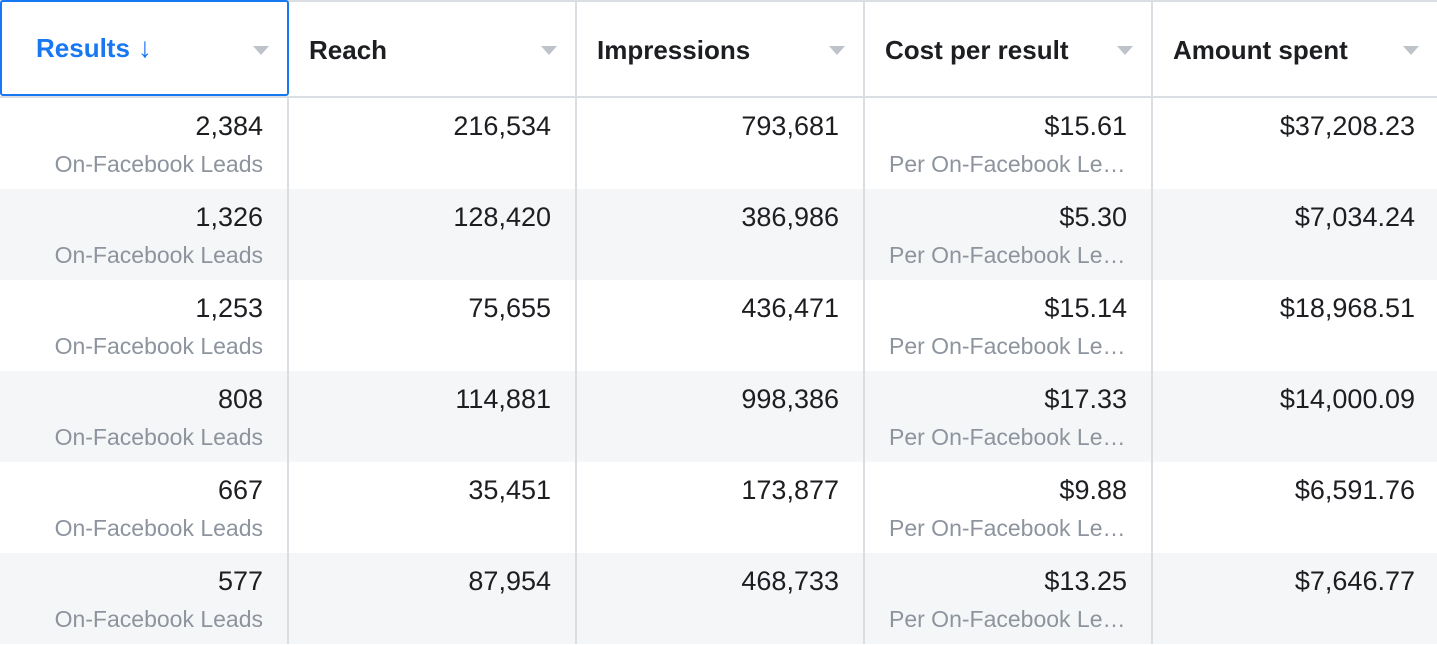 This screenshot has height=645, width=1437. Describe the element at coordinates (83, 47) in the screenshot. I see `column-header-label: Results` at that location.